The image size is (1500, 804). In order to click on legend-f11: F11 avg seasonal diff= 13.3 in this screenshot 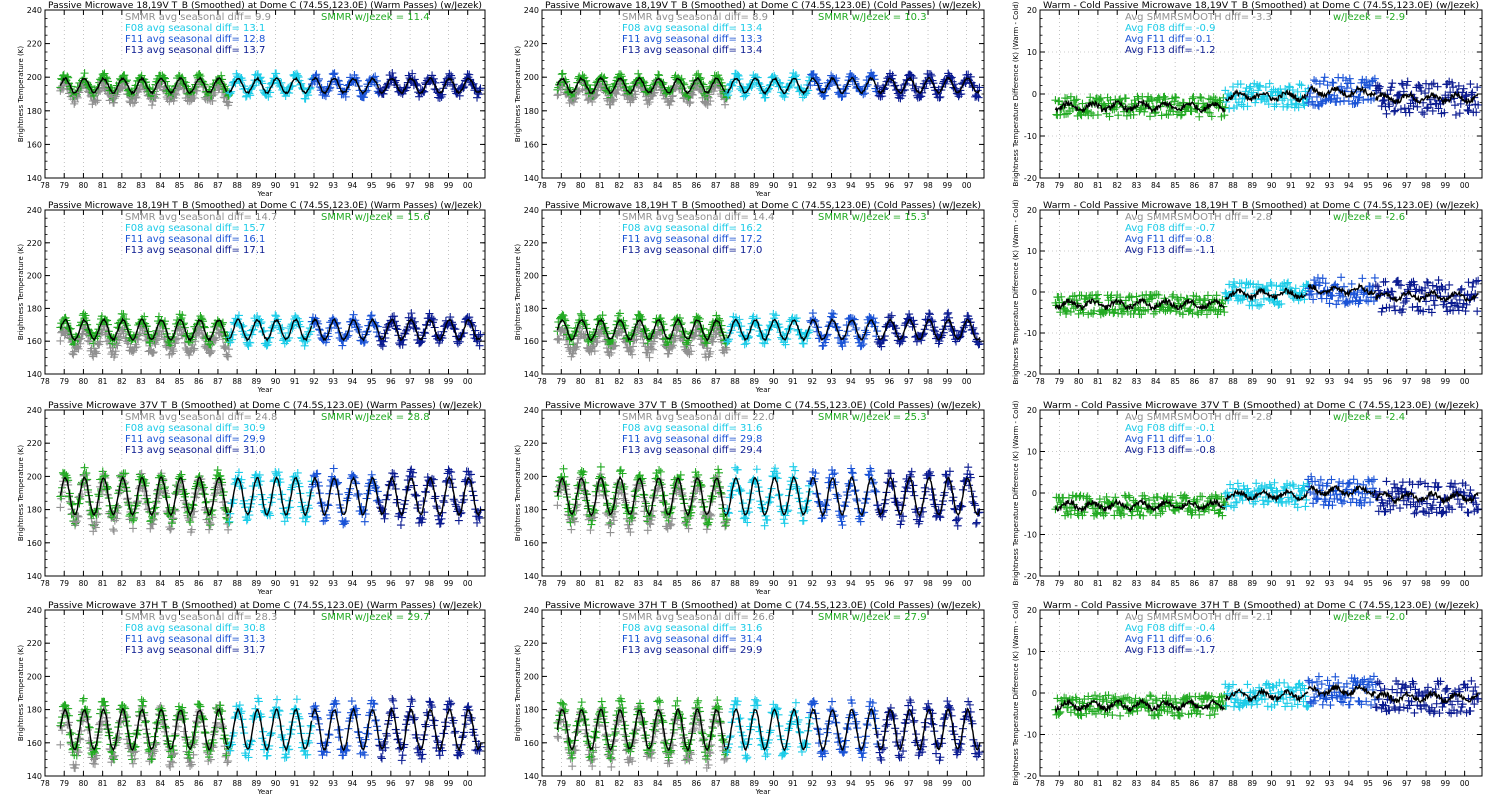, I will do `click(692, 39)`.